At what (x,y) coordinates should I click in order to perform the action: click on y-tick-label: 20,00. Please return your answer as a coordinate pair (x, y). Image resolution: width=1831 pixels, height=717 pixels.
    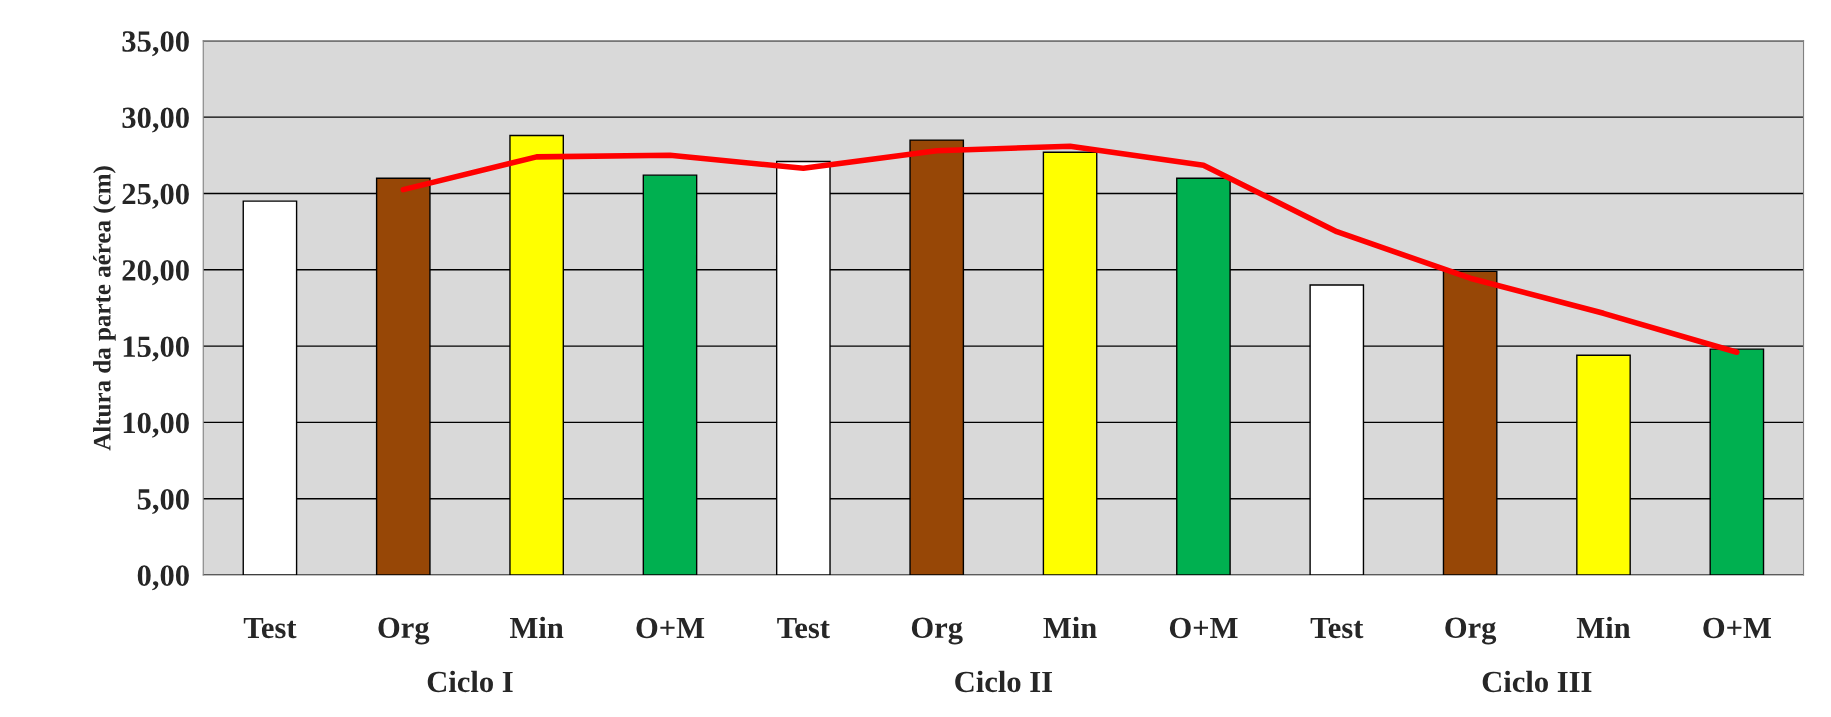
    Looking at the image, I should click on (155, 273).